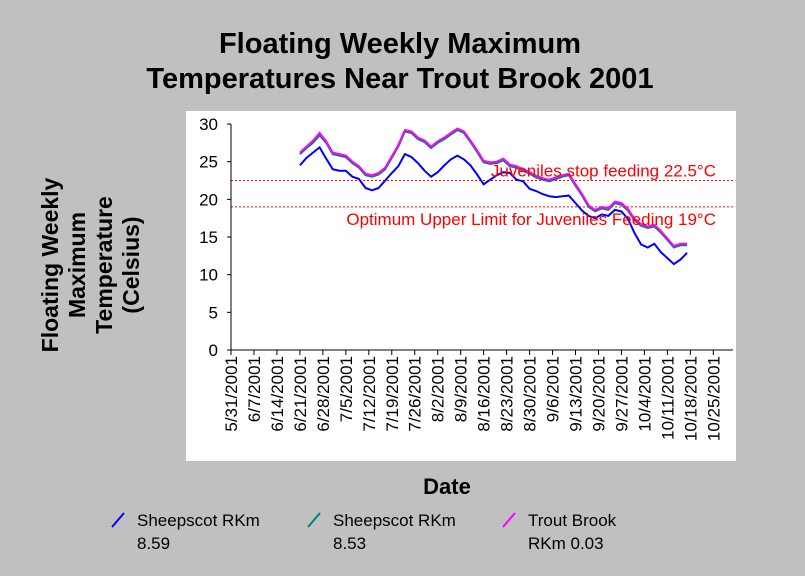  Describe the element at coordinates (50, 264) in the screenshot. I see `y-axis-label-line-1: Floating Weekly` at that location.